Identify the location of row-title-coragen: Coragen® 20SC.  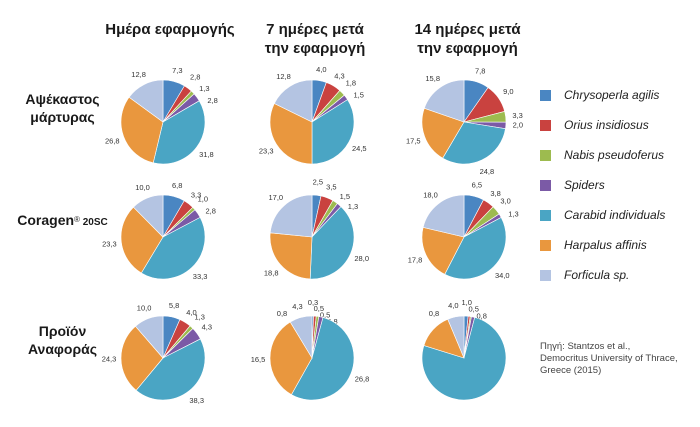
(62, 221).